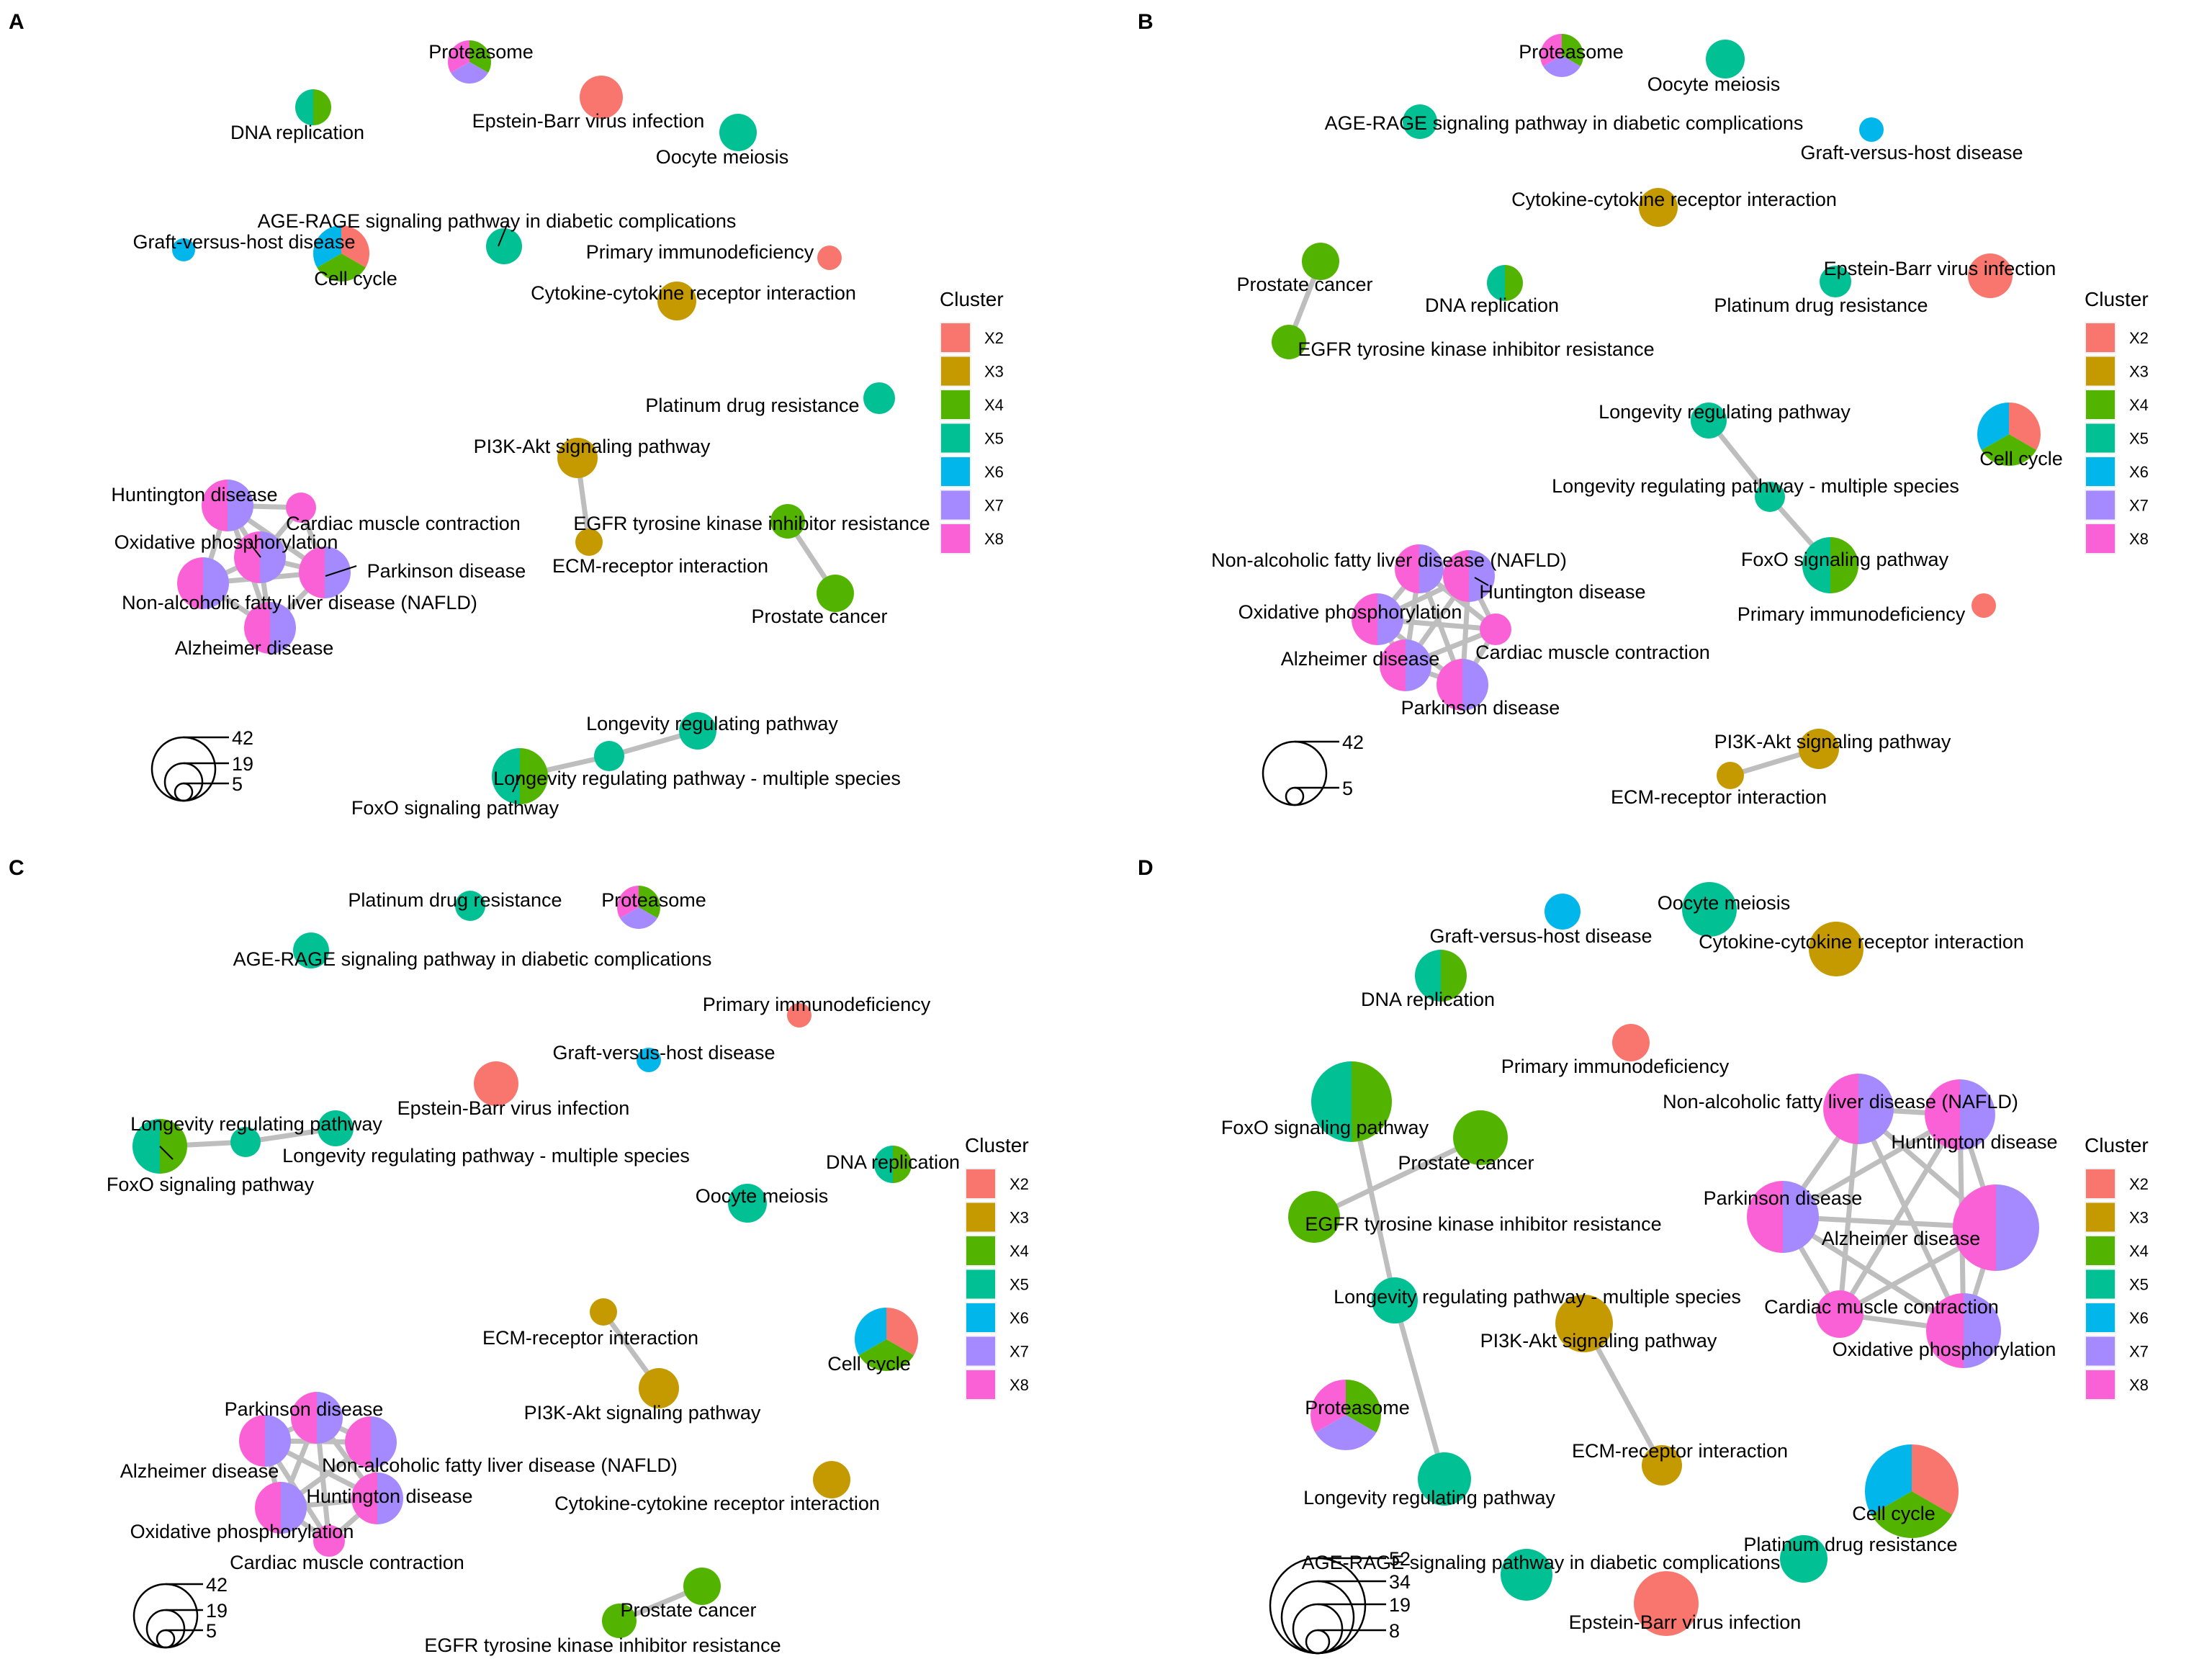 The image size is (2212, 1659). Describe the element at coordinates (700, 252) in the screenshot. I see `node-label-primary-immunodeficiency: Primary immunodeficiency` at that location.